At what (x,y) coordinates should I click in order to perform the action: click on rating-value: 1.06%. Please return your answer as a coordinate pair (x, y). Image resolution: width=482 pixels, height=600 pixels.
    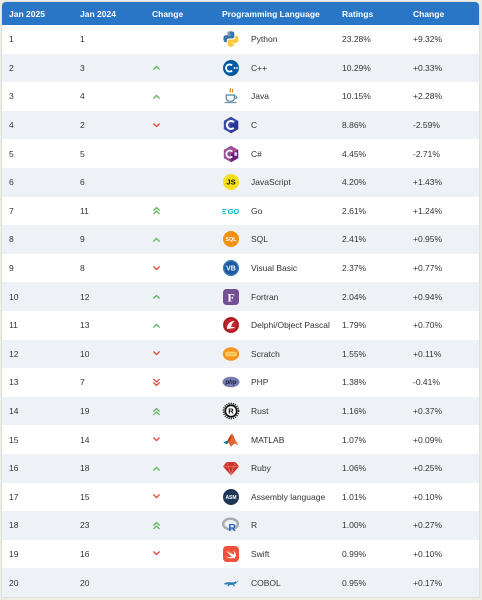
    Looking at the image, I should click on (354, 468).